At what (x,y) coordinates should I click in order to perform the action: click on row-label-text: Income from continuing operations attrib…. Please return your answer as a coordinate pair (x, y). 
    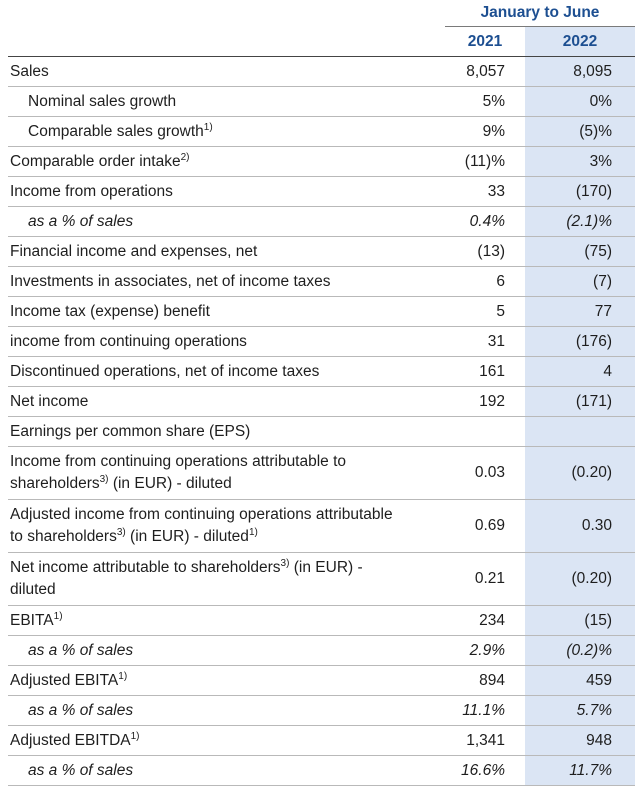
    Looking at the image, I should click on (206, 473).